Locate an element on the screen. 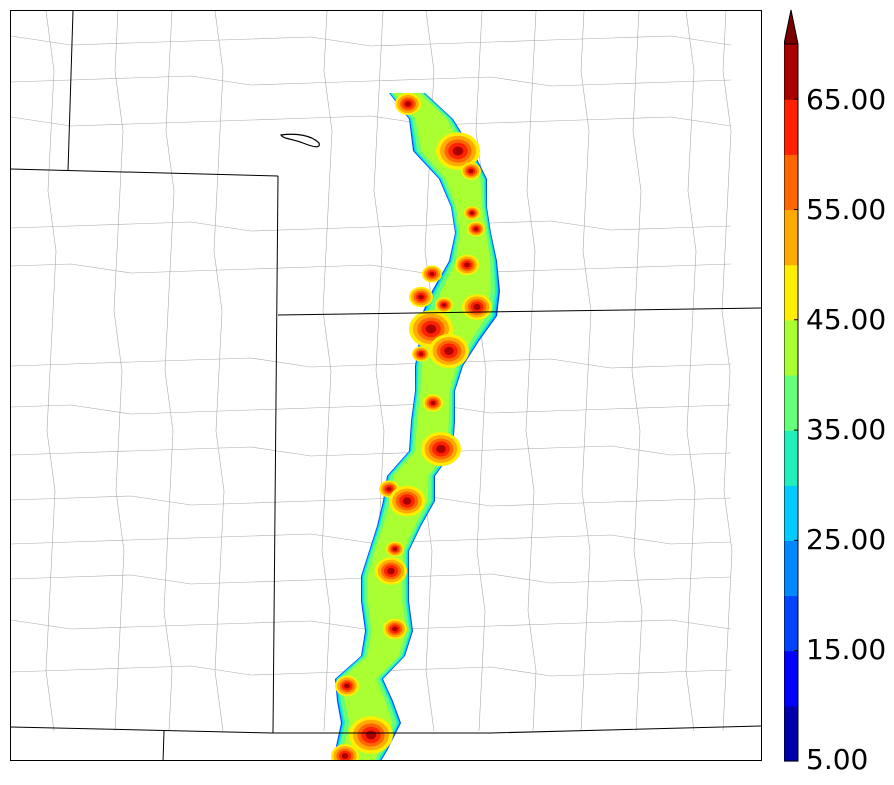 The height and width of the screenshot is (785, 894). state-boundary-nw is located at coordinates (70, 91).